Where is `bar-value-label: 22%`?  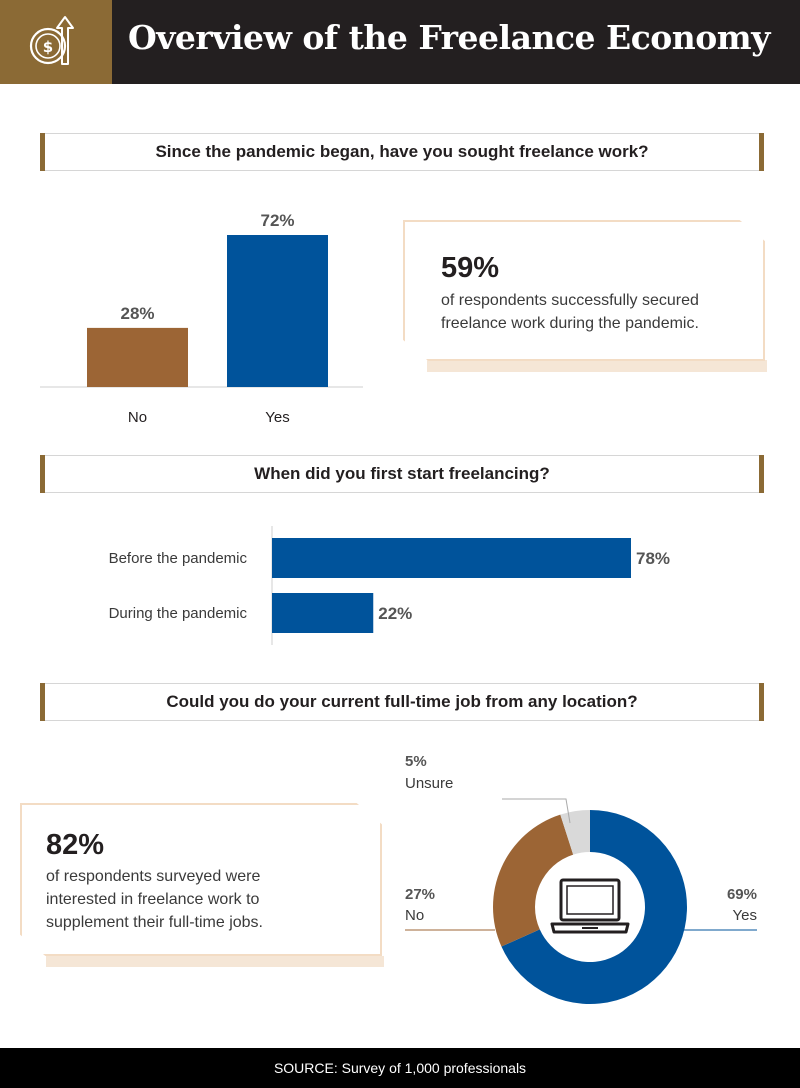 bar-value-label: 22% is located at coordinates (395, 613).